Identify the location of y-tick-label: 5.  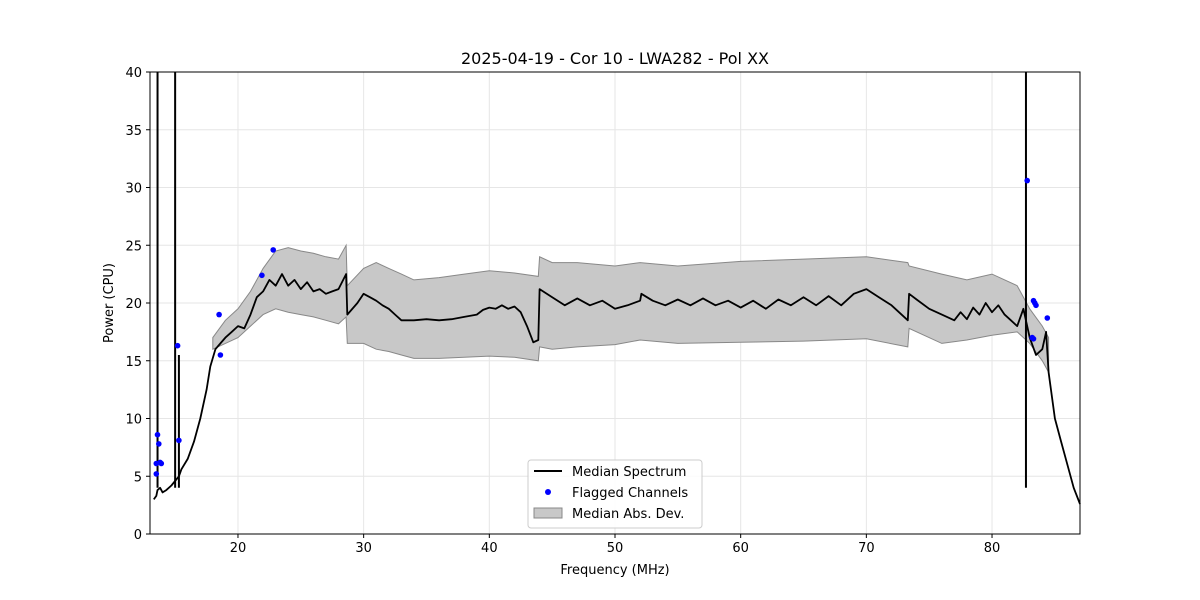
(138, 477).